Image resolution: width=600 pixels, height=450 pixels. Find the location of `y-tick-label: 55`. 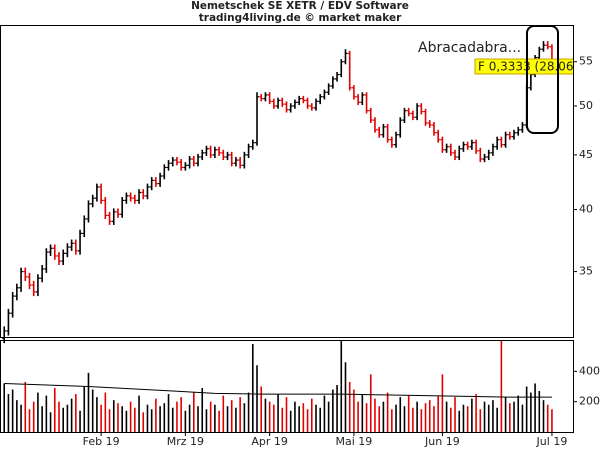

y-tick-label: 55 is located at coordinates (586, 61).